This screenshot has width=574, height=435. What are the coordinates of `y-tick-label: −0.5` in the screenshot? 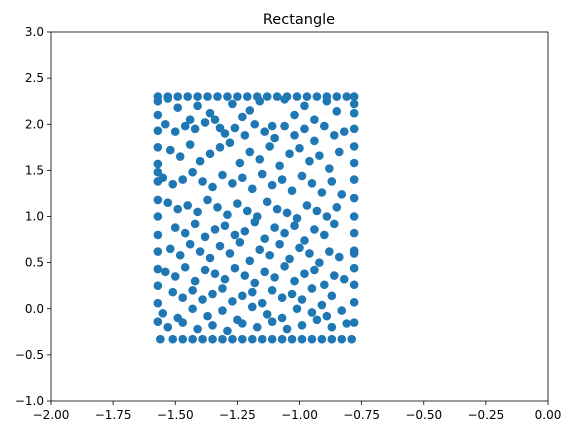 It's located at (29, 355).